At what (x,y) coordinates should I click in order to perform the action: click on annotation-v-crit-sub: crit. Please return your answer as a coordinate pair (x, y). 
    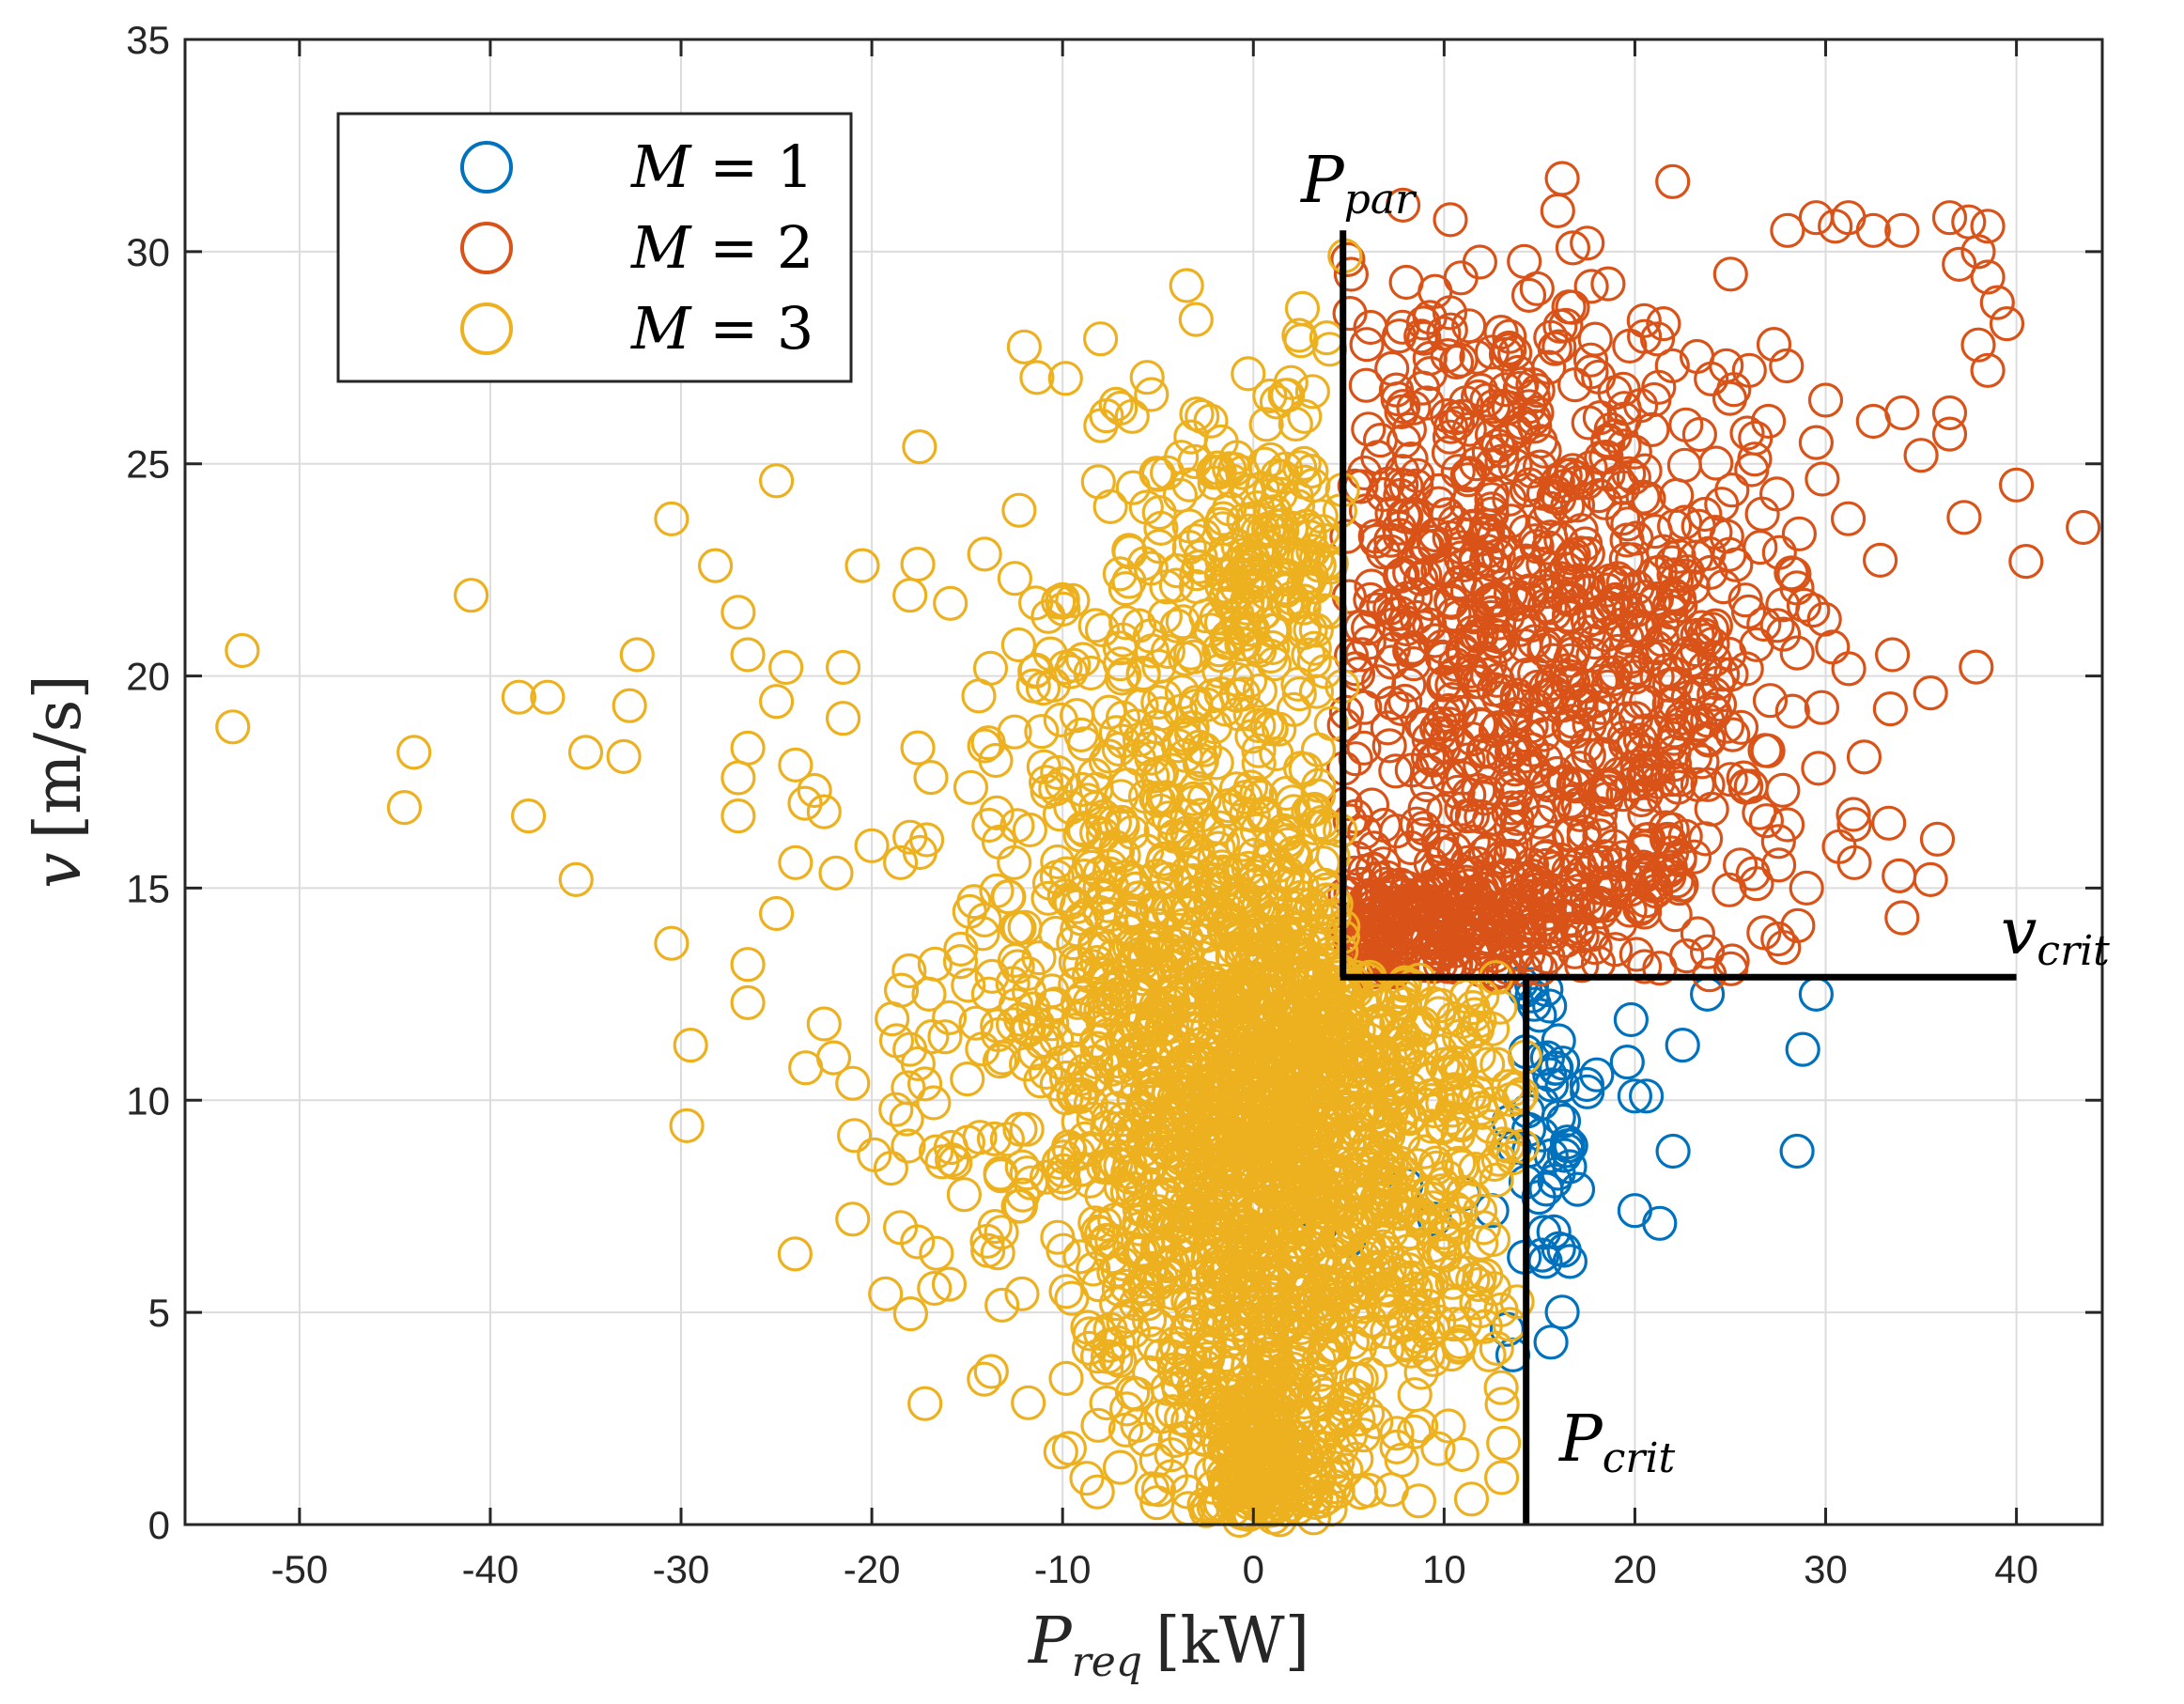
    Looking at the image, I should click on (2073, 951).